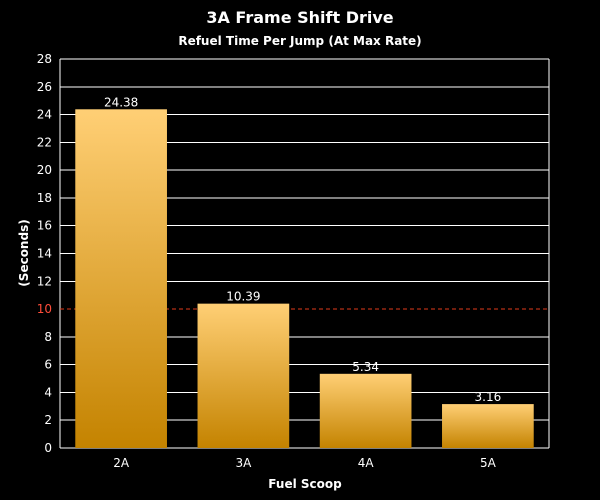 The height and width of the screenshot is (500, 600). Describe the element at coordinates (48, 365) in the screenshot. I see `y-tick-label: 6` at that location.